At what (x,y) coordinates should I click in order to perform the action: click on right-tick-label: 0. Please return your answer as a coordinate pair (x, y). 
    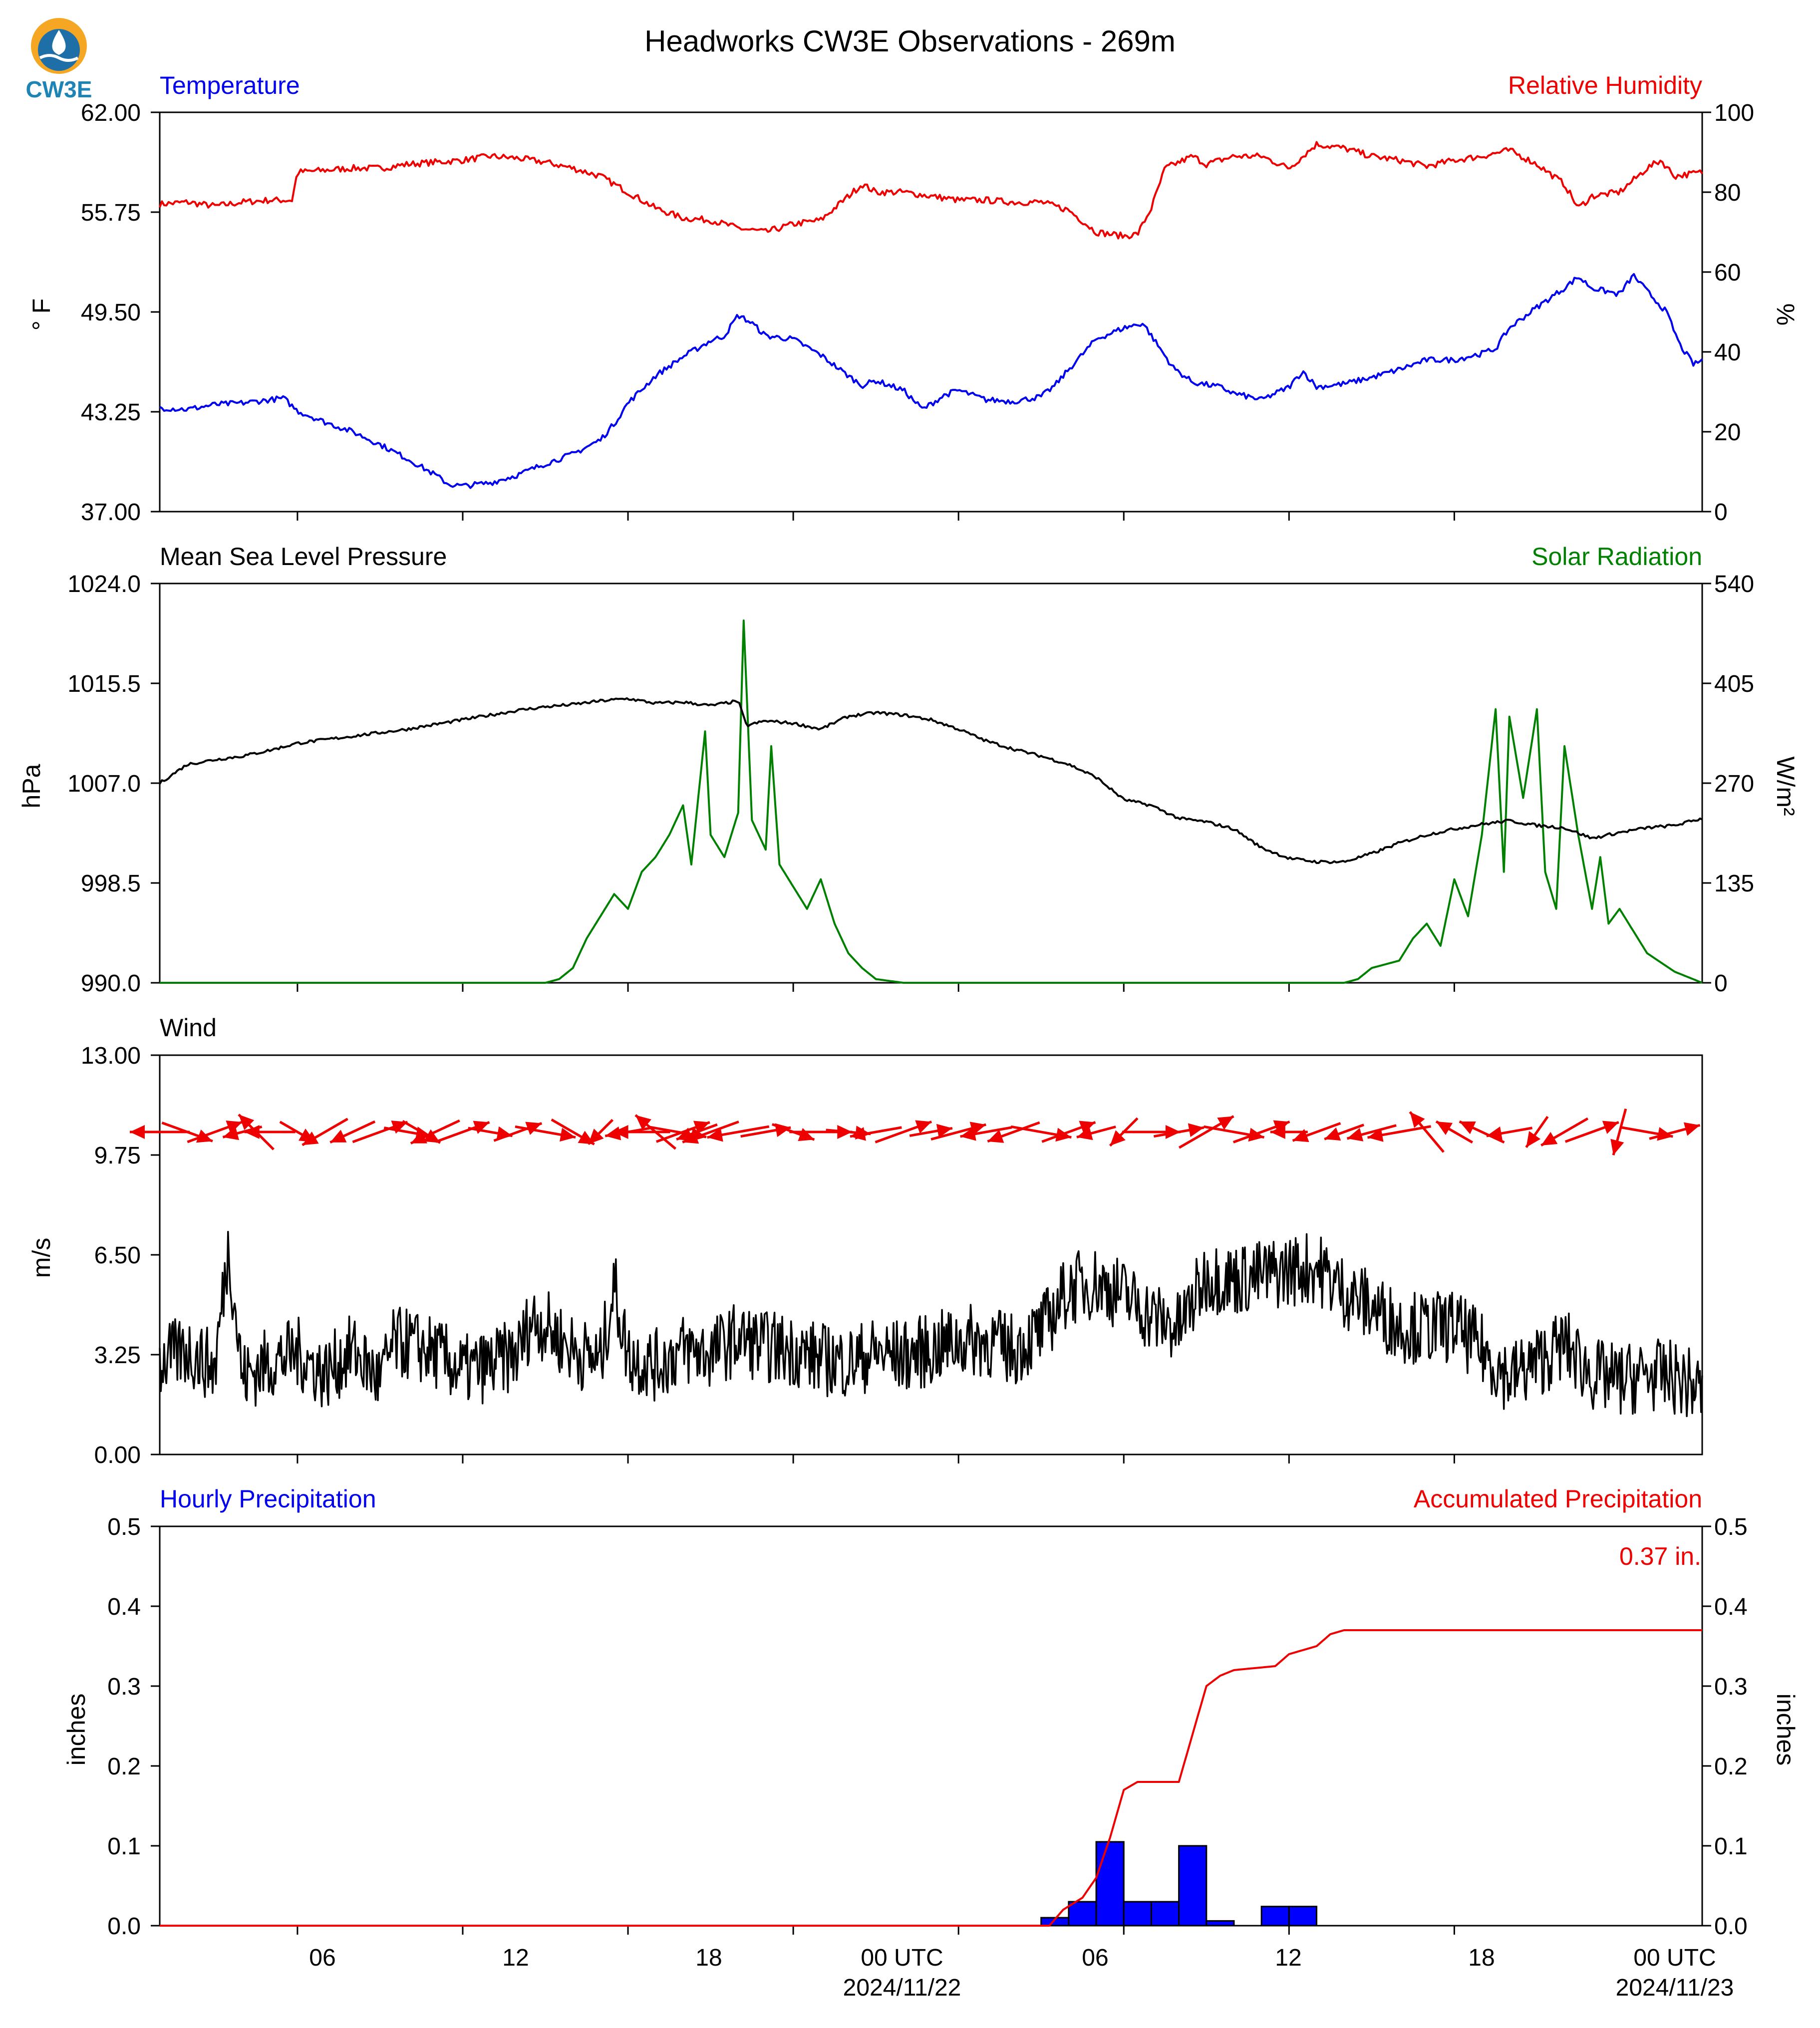
    Looking at the image, I should click on (1721, 983).